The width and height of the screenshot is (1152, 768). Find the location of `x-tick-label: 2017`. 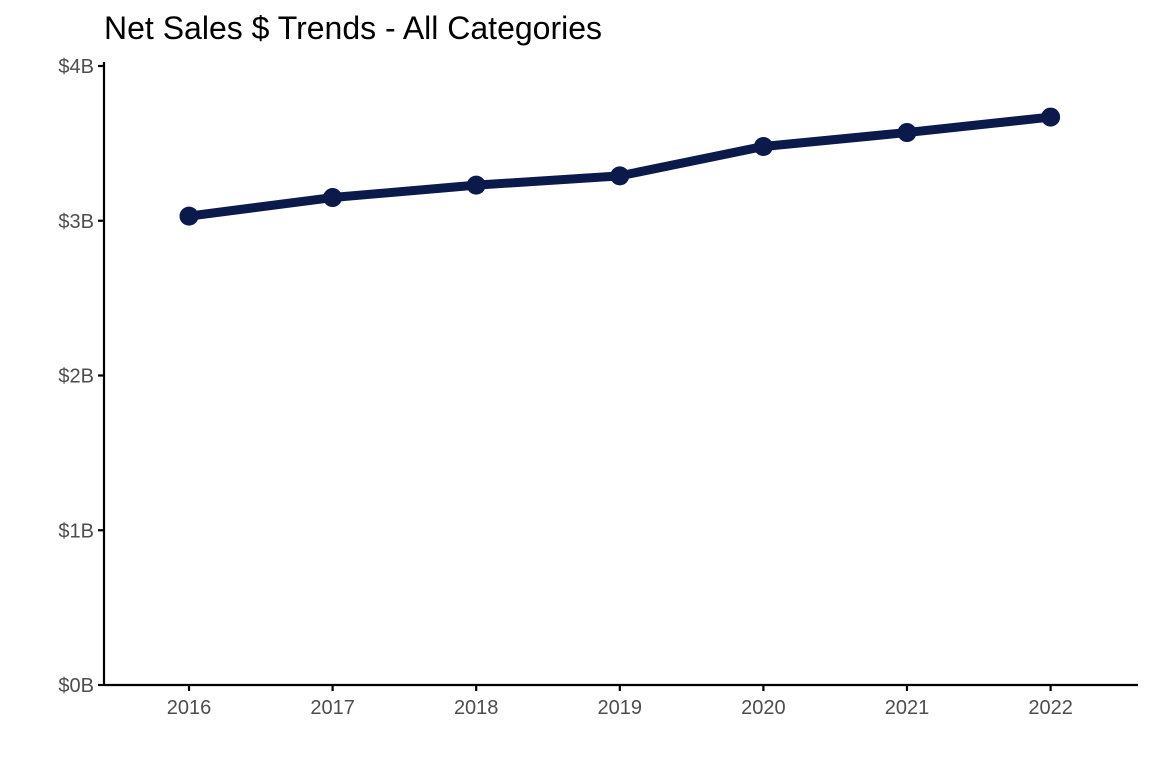

x-tick-label: 2017 is located at coordinates (332, 708).